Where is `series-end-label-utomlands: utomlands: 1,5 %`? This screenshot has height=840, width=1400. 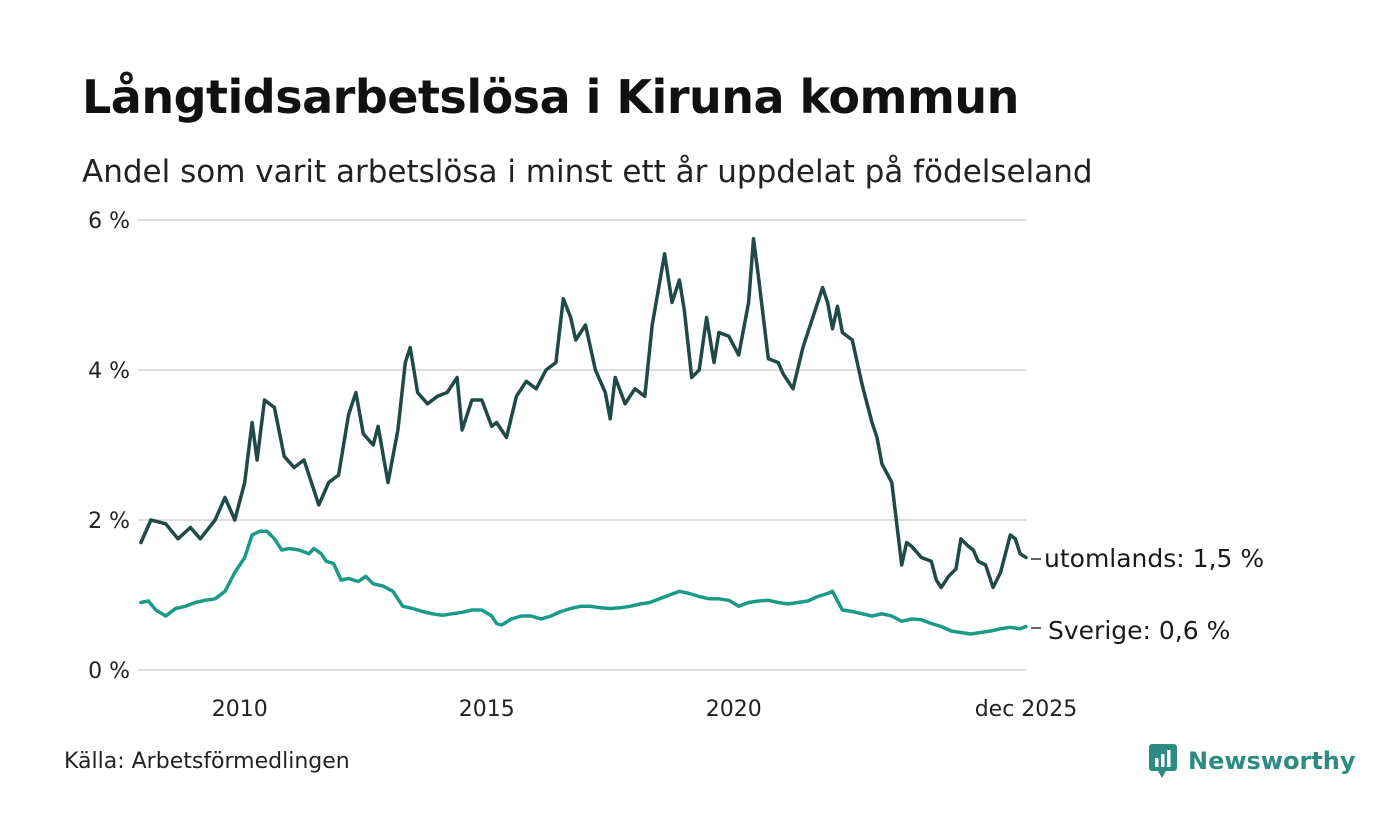 series-end-label-utomlands: utomlands: 1,5 % is located at coordinates (1154, 558).